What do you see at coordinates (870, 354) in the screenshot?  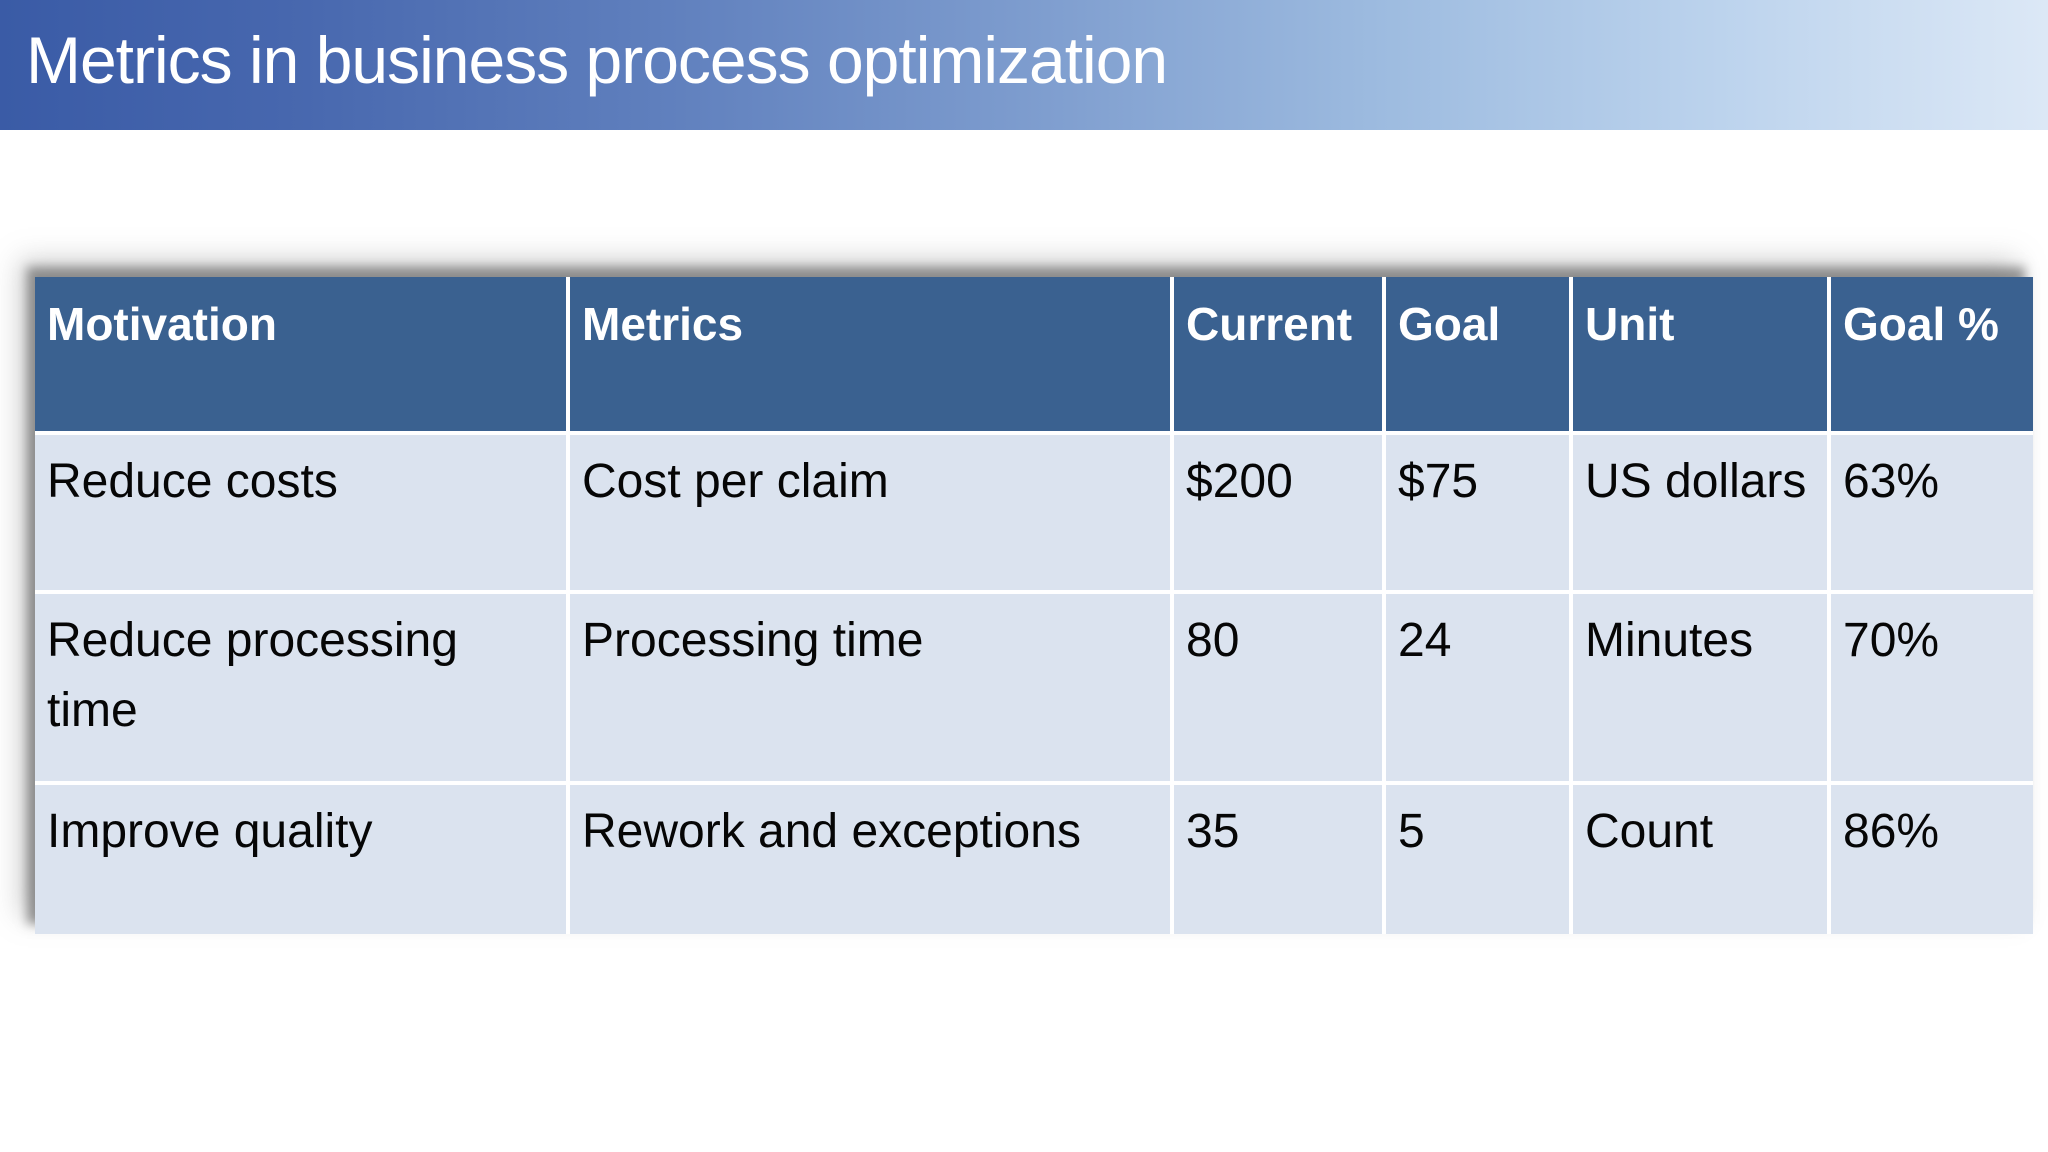 I see `column-header-metrics: Metrics` at bounding box center [870, 354].